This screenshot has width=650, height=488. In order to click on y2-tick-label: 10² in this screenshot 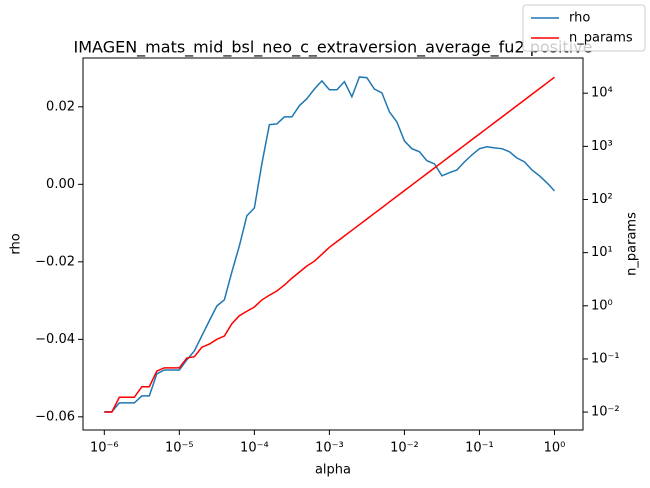, I will do `click(602, 199)`.